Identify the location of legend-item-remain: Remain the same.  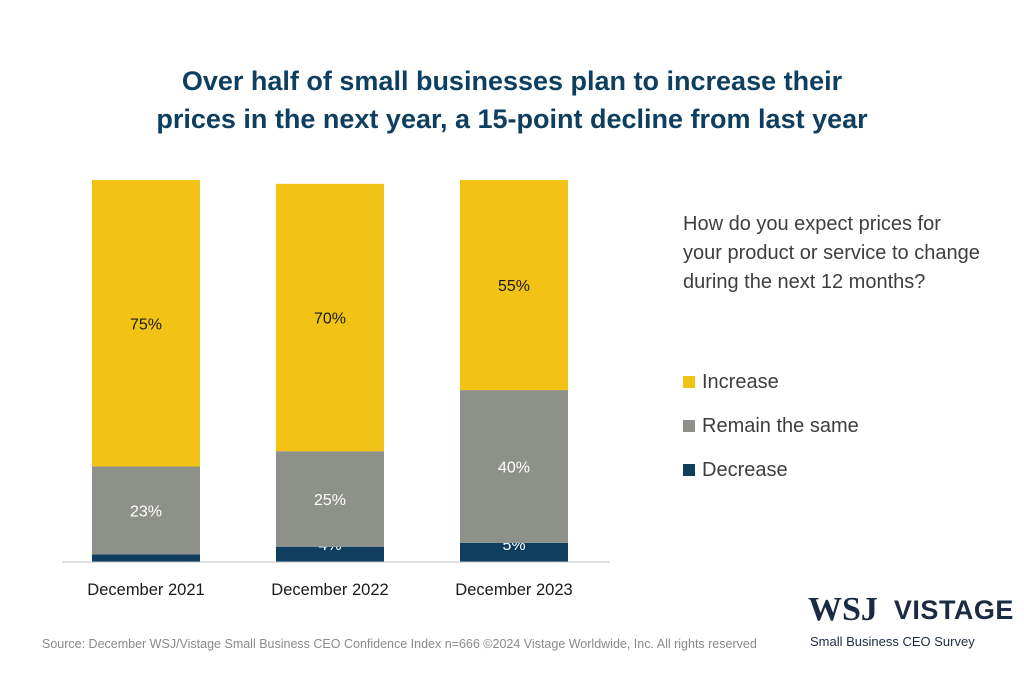
(771, 426).